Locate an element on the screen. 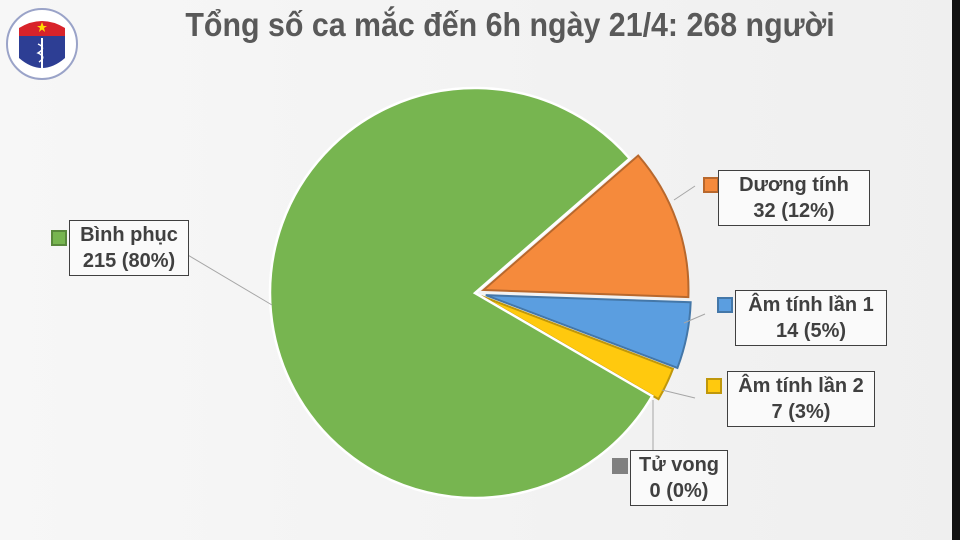  label-value: 0 (0%) is located at coordinates (679, 491).